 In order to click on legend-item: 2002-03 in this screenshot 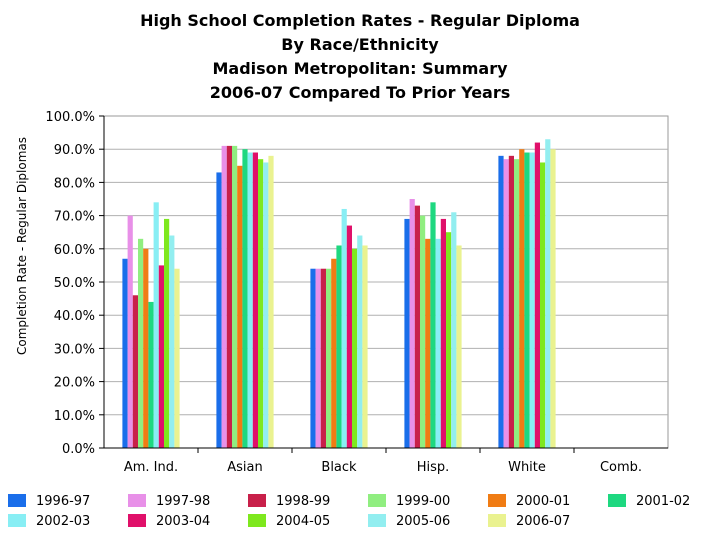, I will do `click(49, 521)`.